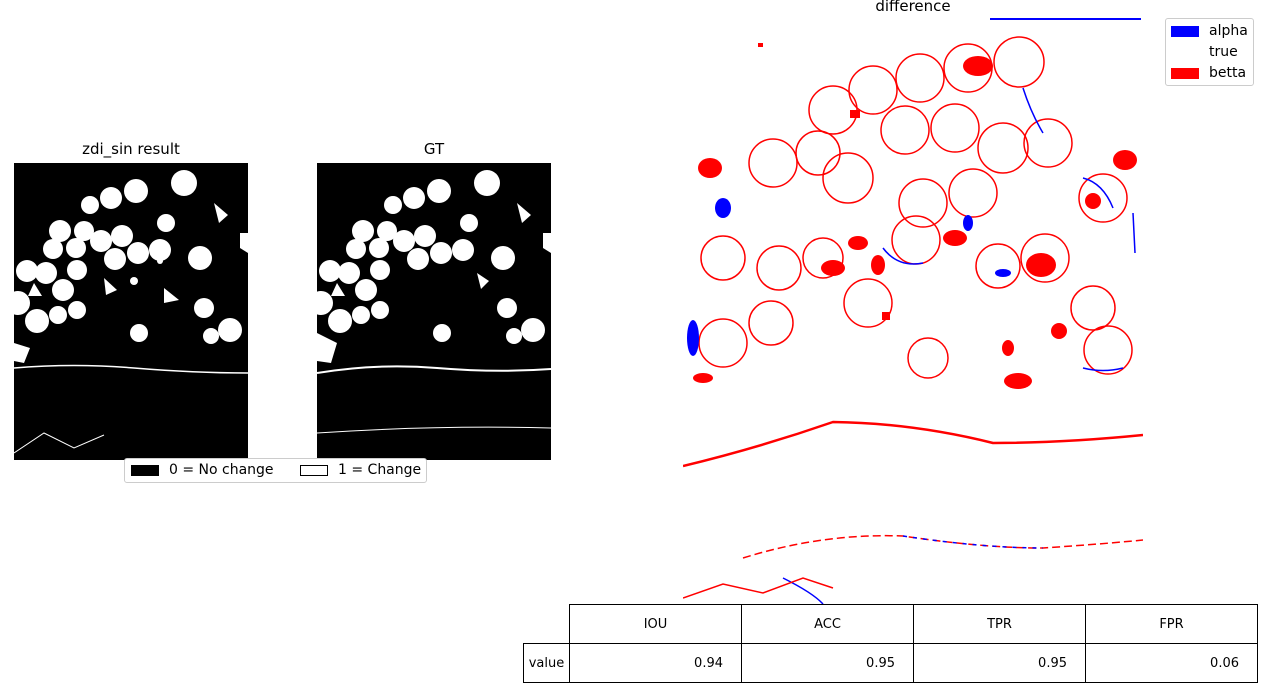 Image resolution: width=1277 pixels, height=687 pixels. I want to click on legend-label-change: 1 = Change, so click(380, 470).